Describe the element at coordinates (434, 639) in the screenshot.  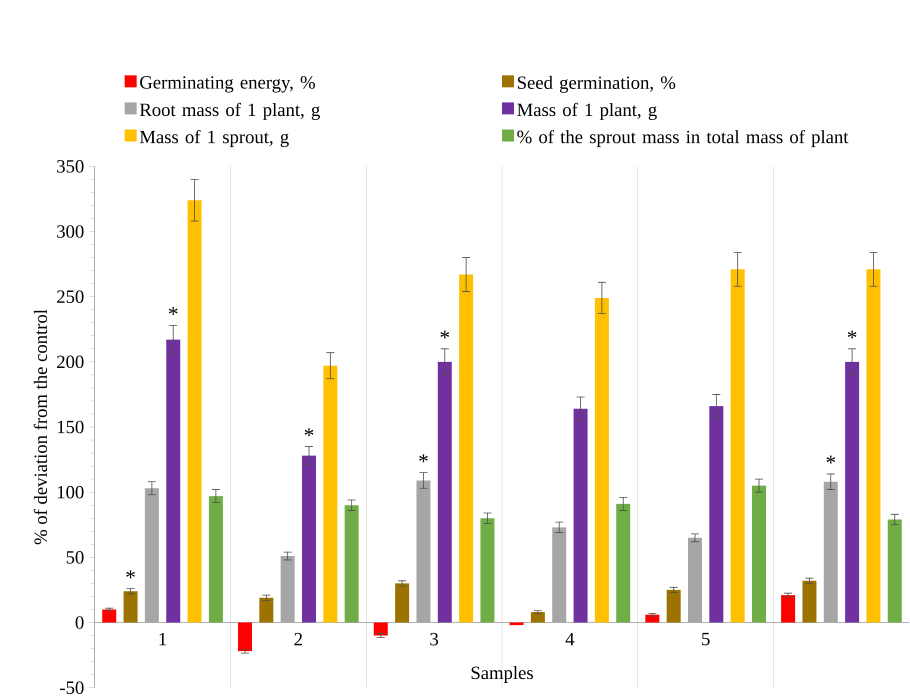
I see `x-tick-label: 3` at that location.